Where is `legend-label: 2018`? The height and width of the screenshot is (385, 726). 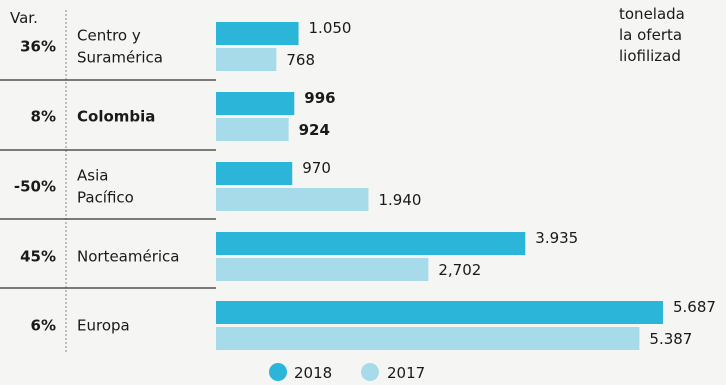 legend-label: 2018 is located at coordinates (313, 373).